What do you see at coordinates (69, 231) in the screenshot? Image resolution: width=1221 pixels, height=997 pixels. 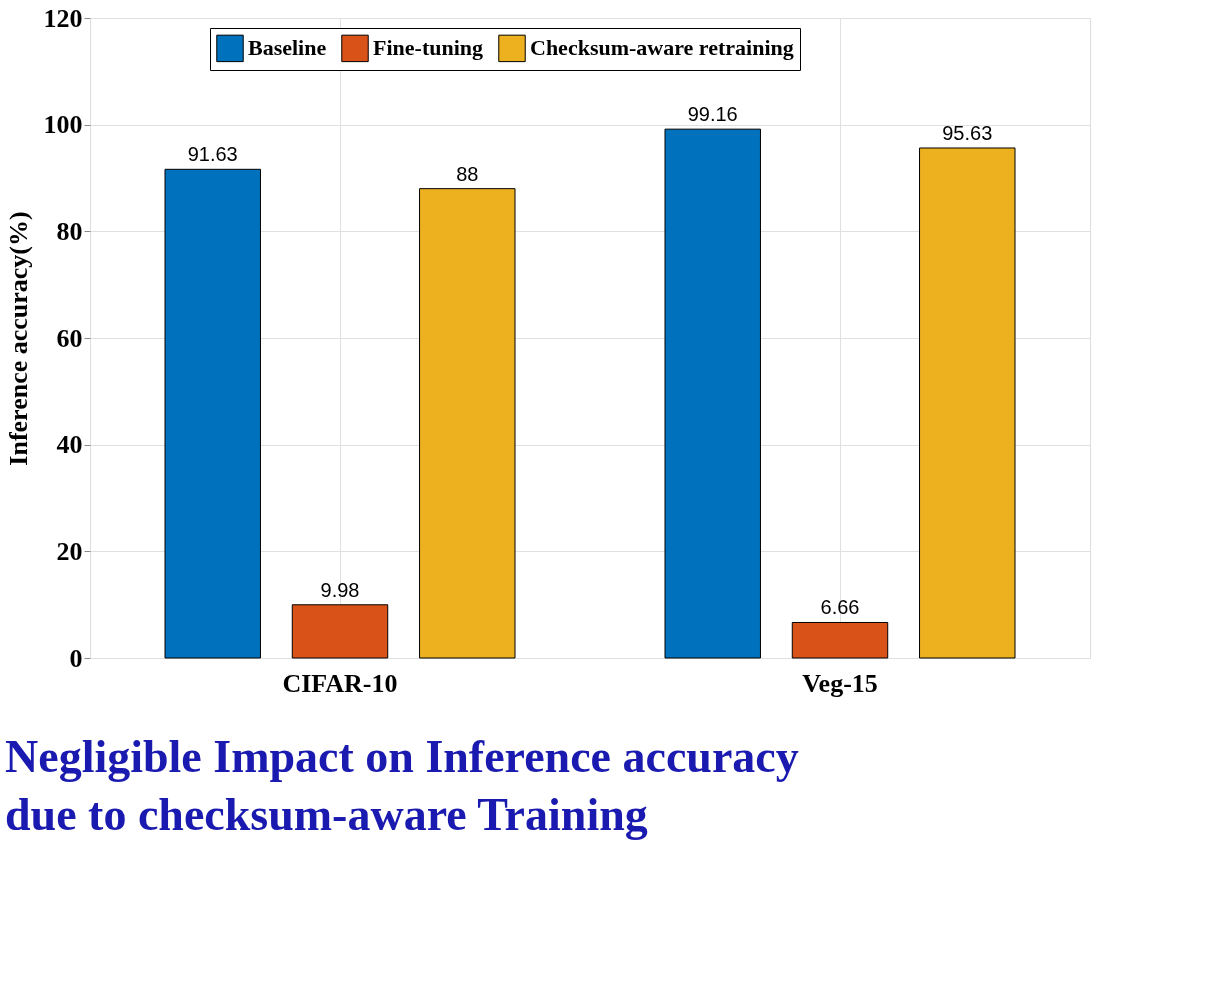 I see `y-tick-label: 80` at bounding box center [69, 231].